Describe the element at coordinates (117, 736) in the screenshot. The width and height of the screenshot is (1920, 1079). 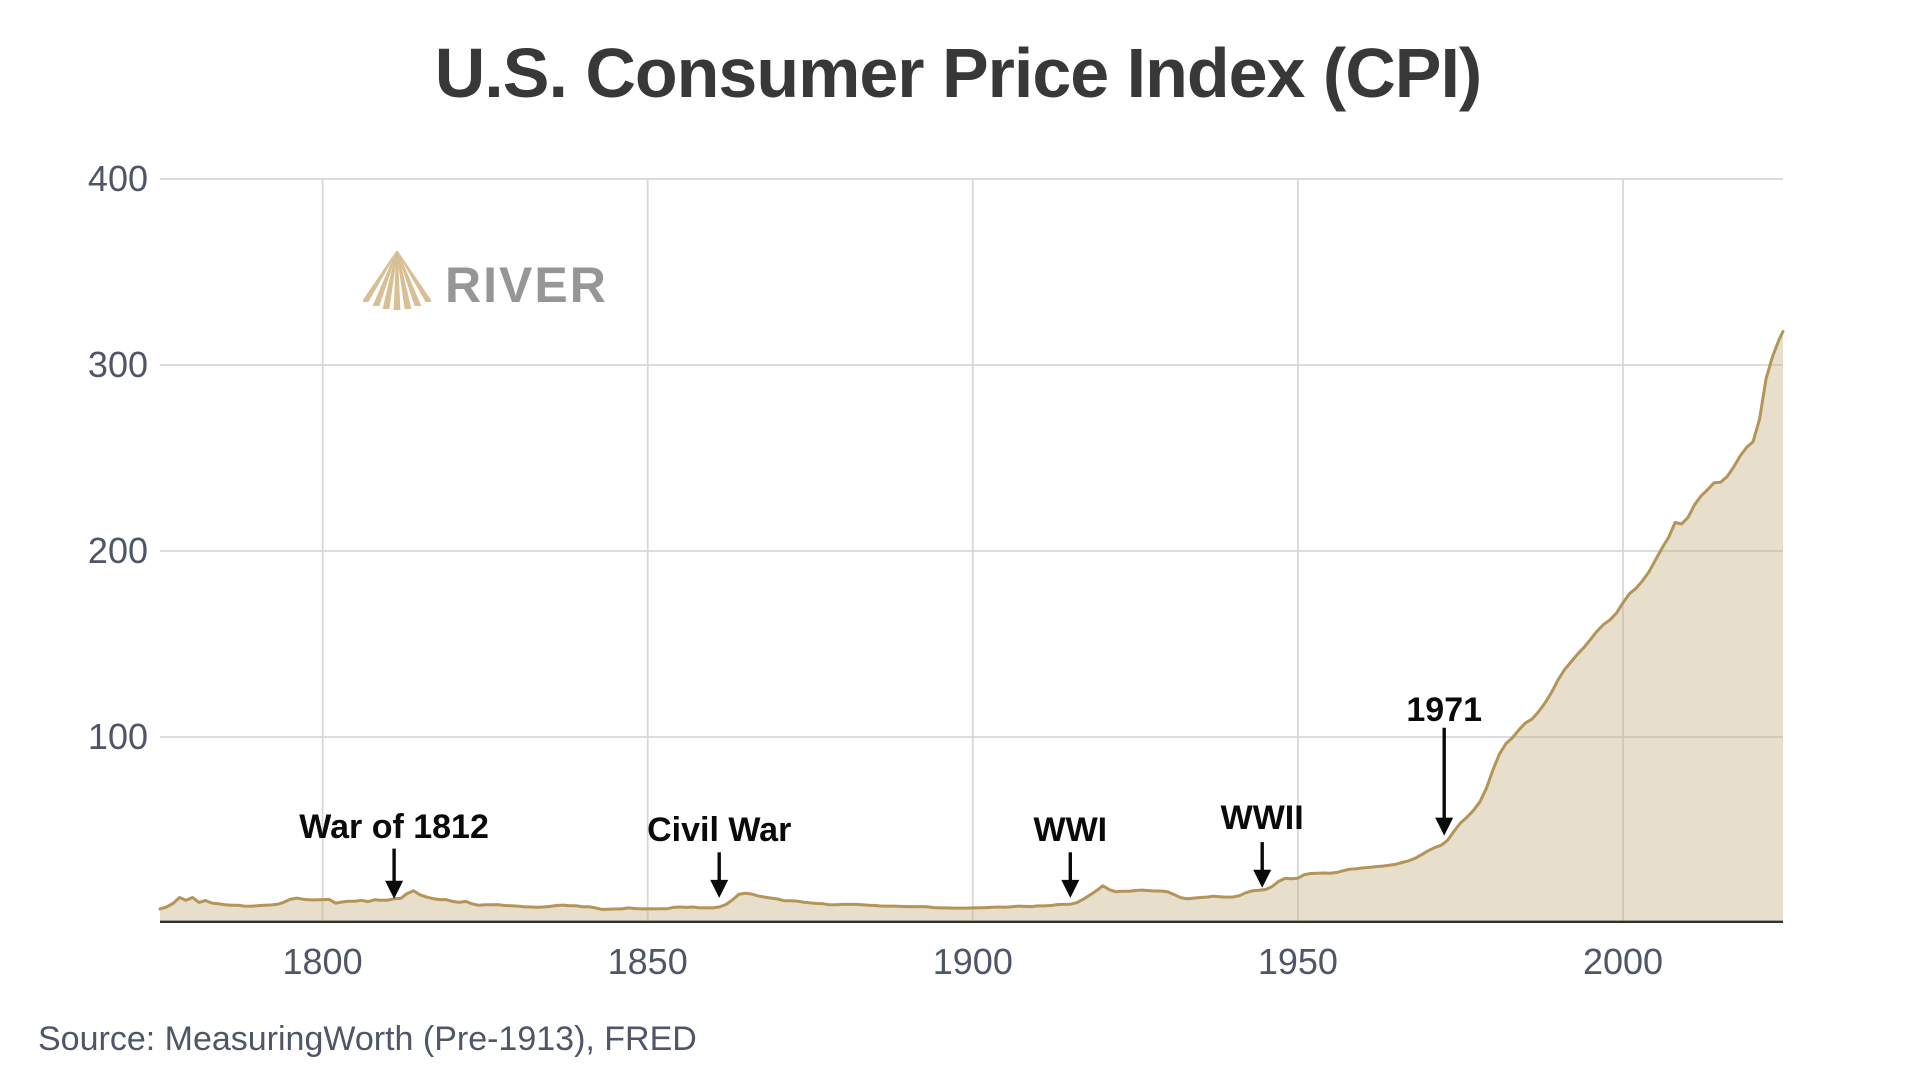
I see `y-tick-label: 100` at that location.